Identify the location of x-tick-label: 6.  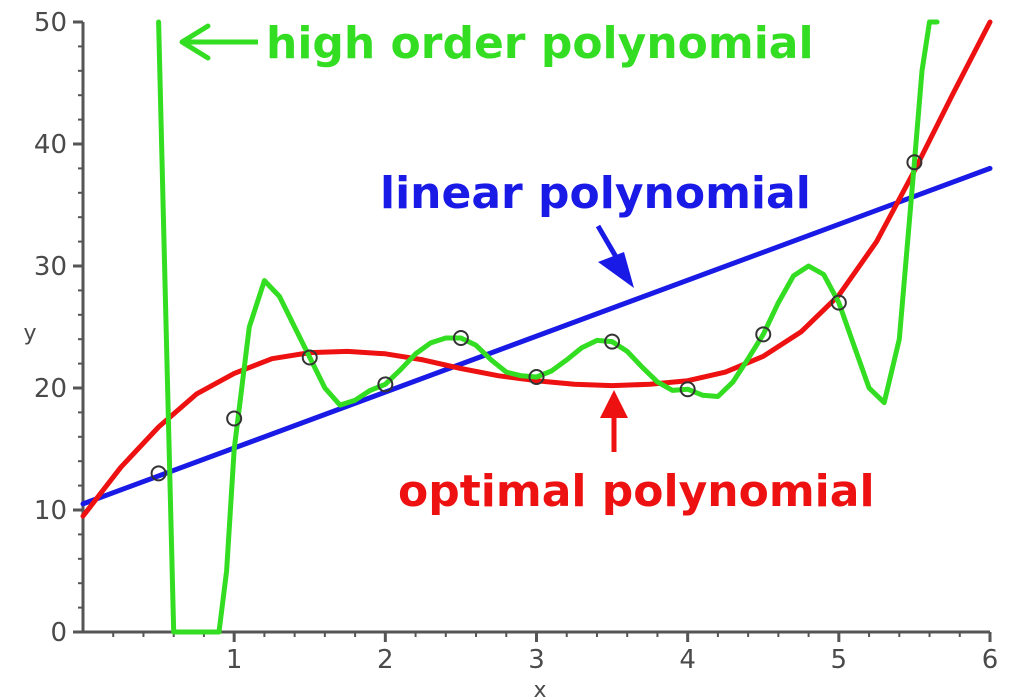
(990, 660).